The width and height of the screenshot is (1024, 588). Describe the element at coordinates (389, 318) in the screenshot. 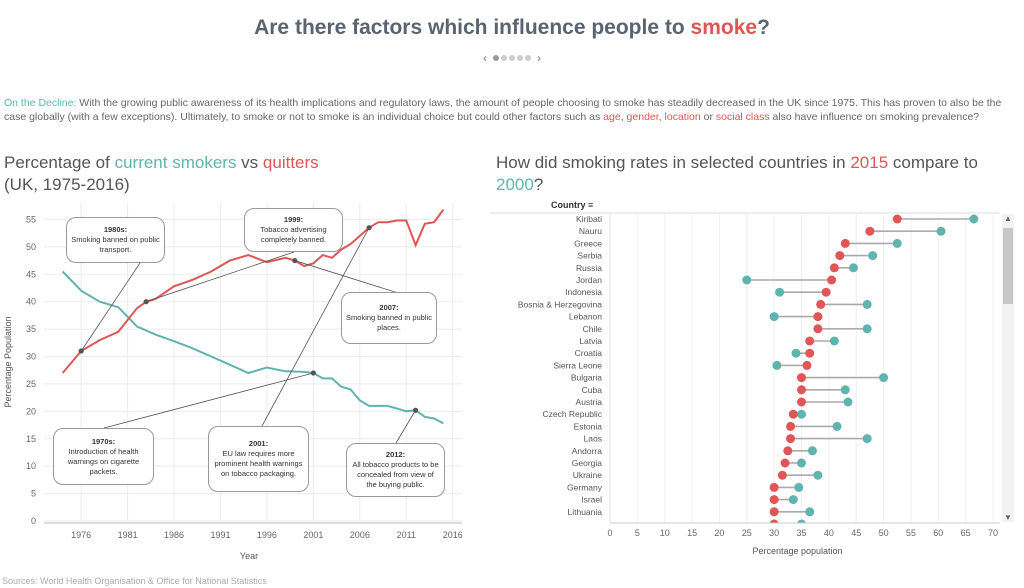

I see `annotation-2007: 2007: Smoking banned in public places.` at that location.